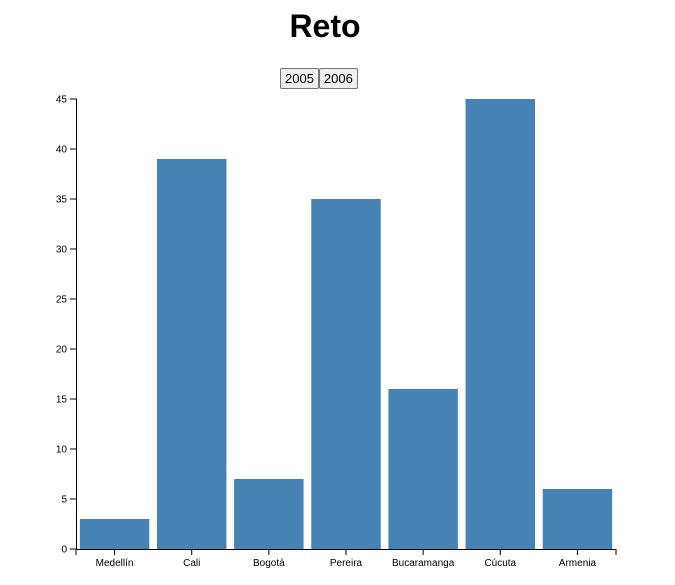  Describe the element at coordinates (192, 354) in the screenshot. I see `bar-cali` at that location.